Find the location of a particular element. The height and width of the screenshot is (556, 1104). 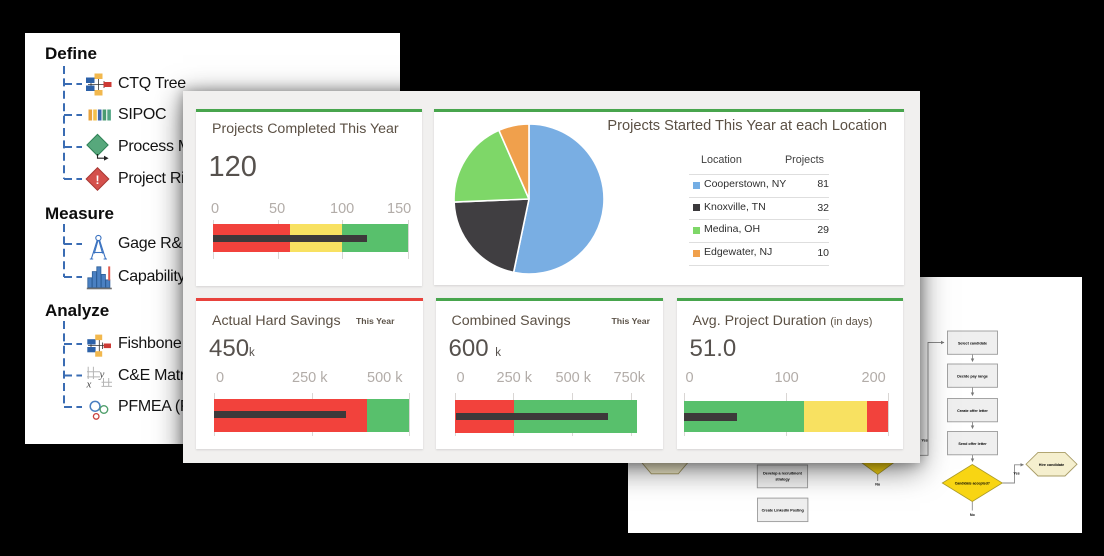

svg-text: Candidate accepted? is located at coordinates (972, 484).